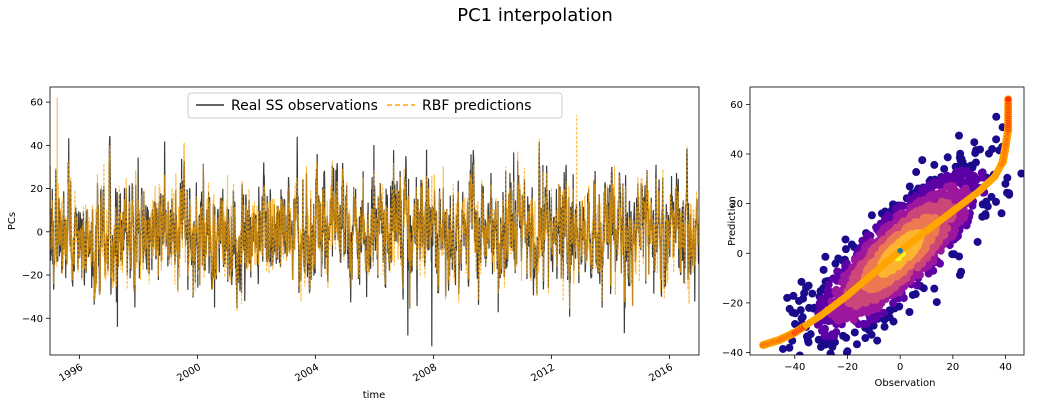  Describe the element at coordinates (1005, 367) in the screenshot. I see `x-tick-label: 40` at that location.